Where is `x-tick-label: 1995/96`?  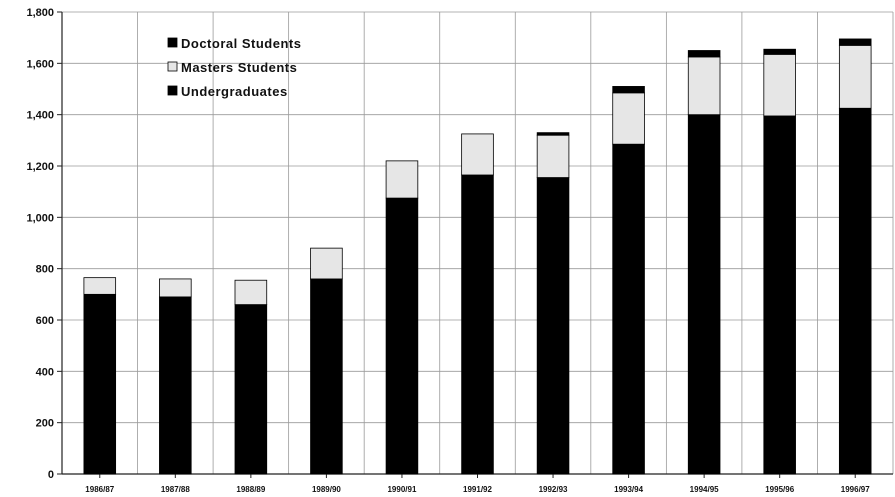 x-tick-label: 1995/96 is located at coordinates (779, 489).